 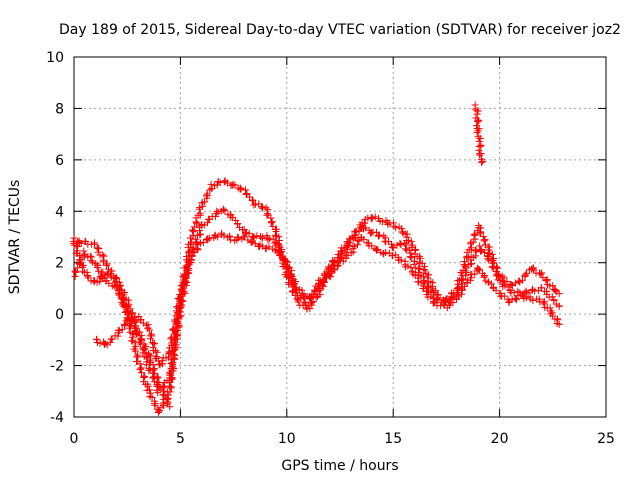 What do you see at coordinates (15, 237) in the screenshot?
I see `y-axis-label: SDTVAR / TECUs` at bounding box center [15, 237].